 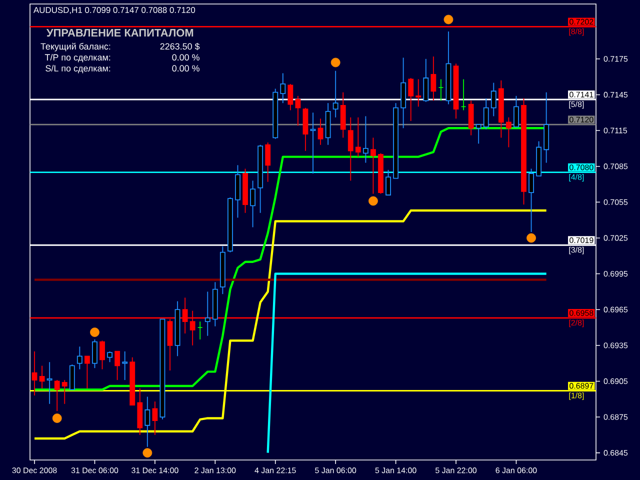 What do you see at coordinates (75, 47) in the screenshot?
I see `annotation: Текущий баланс:` at bounding box center [75, 47].